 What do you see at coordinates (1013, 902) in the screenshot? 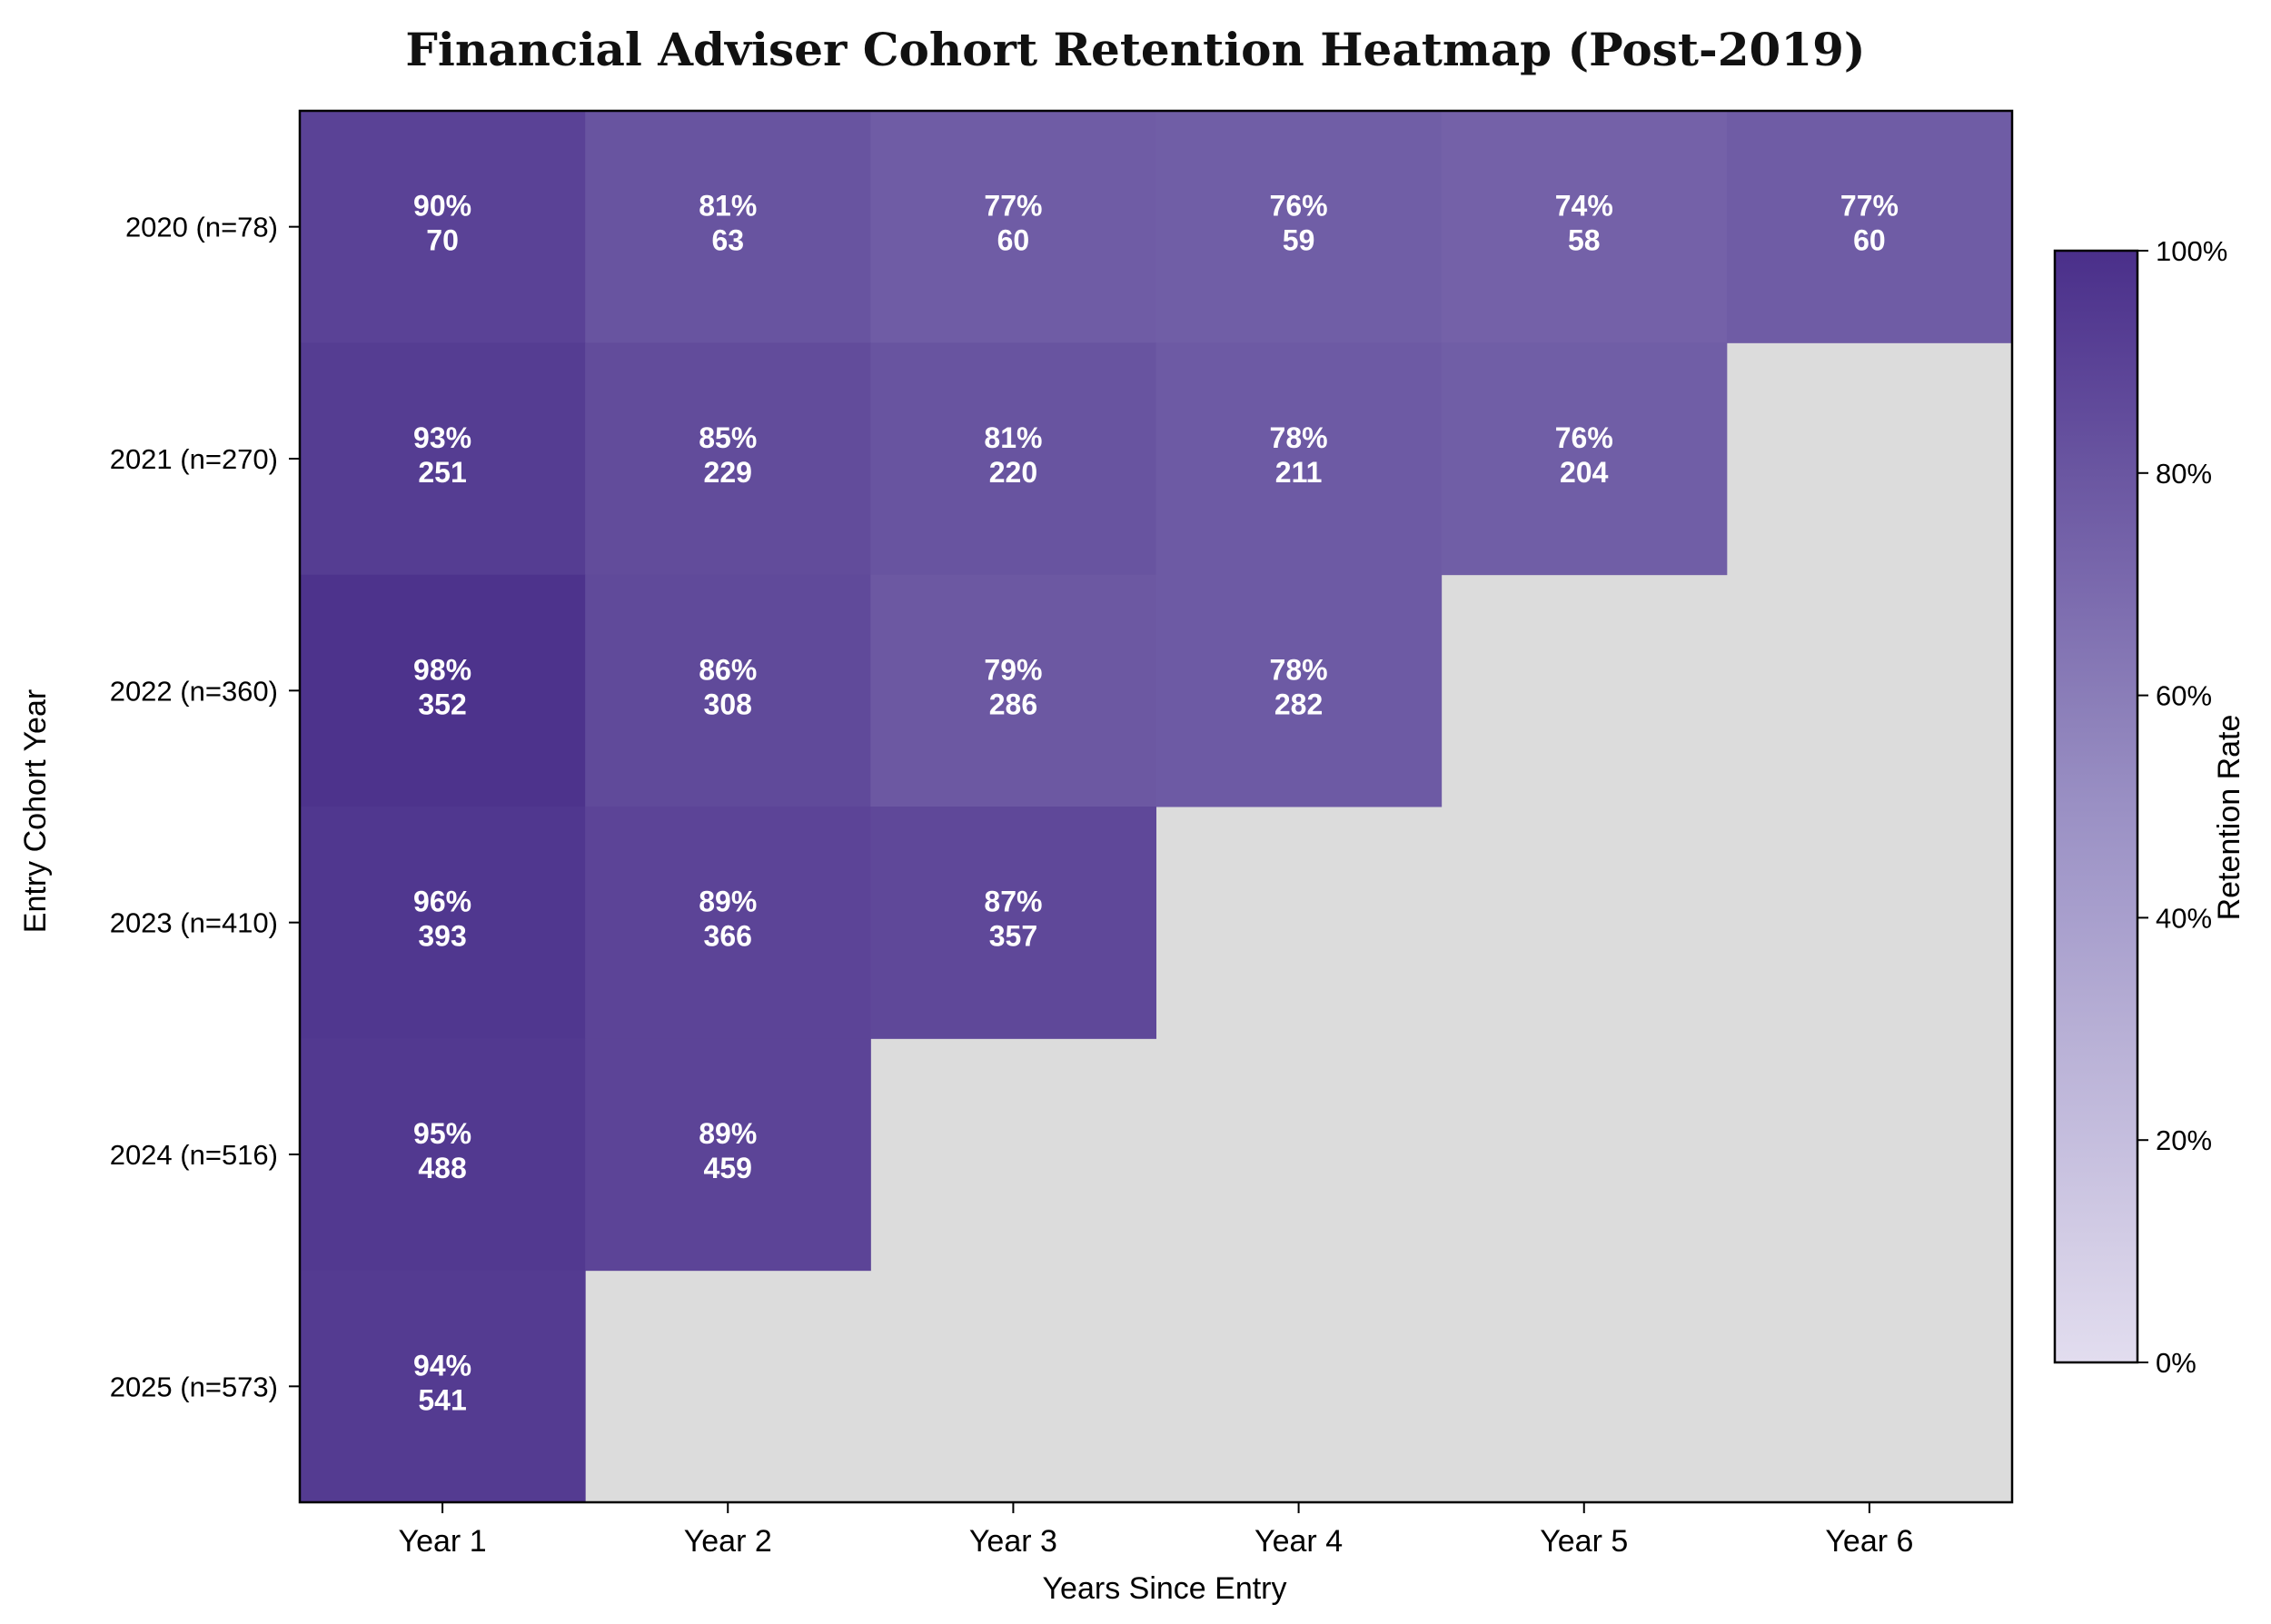
I see `cell-percent-label: 87%` at bounding box center [1013, 902].